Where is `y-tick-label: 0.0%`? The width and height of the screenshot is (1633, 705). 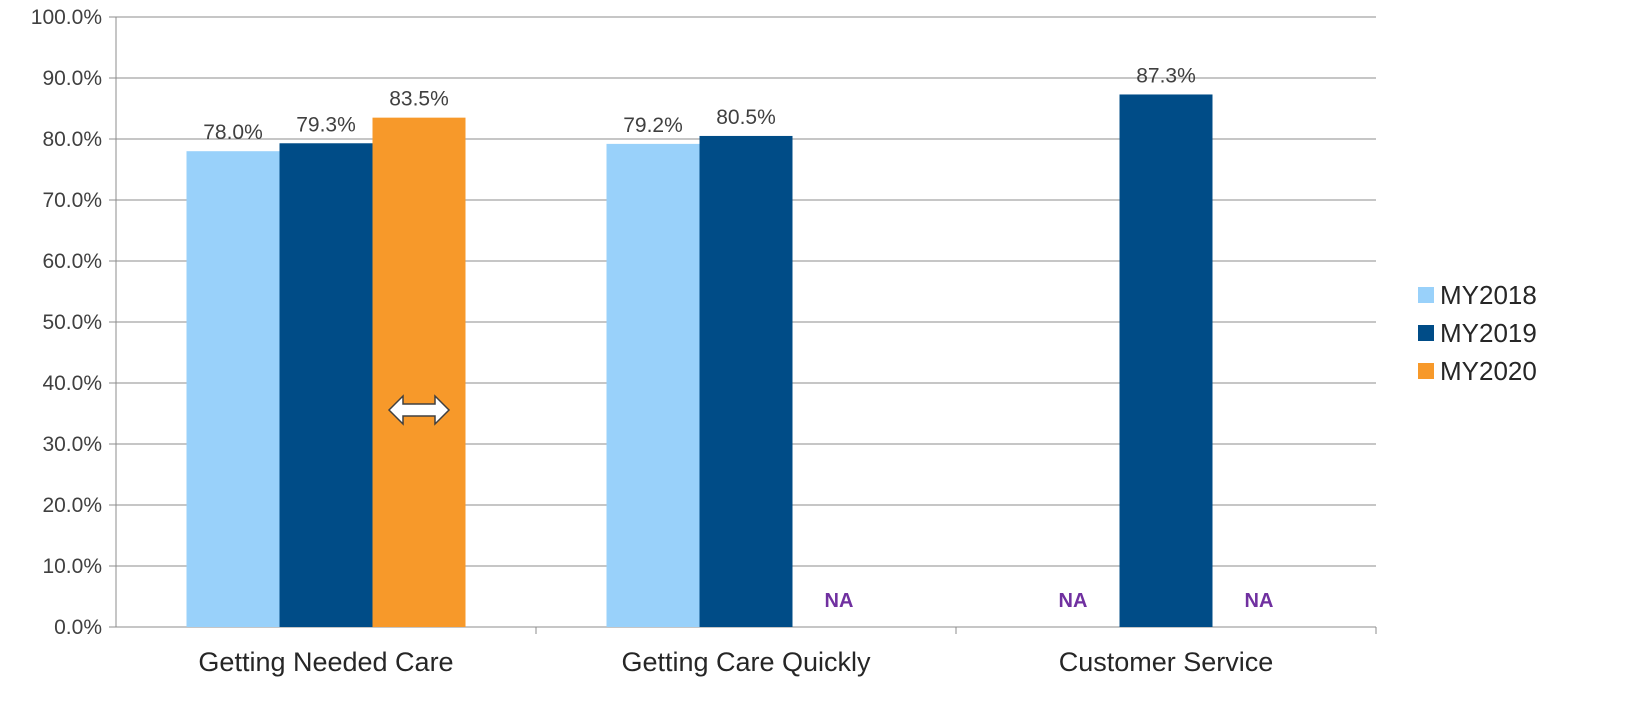 y-tick-label: 0.0% is located at coordinates (78, 627).